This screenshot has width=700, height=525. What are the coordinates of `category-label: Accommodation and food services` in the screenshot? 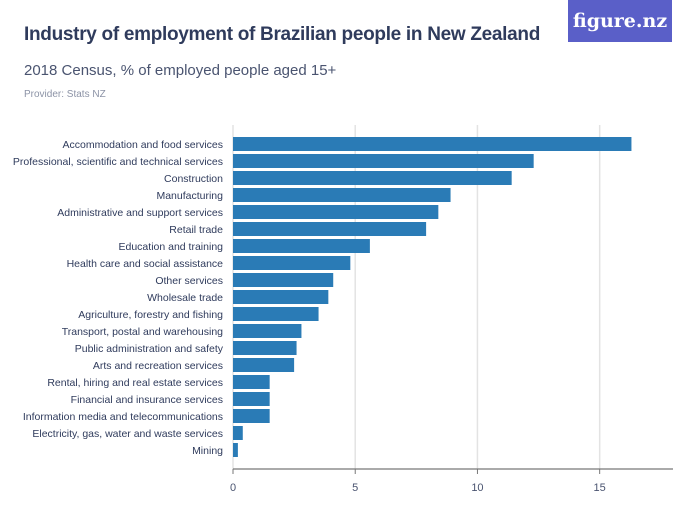 It's located at (143, 145).